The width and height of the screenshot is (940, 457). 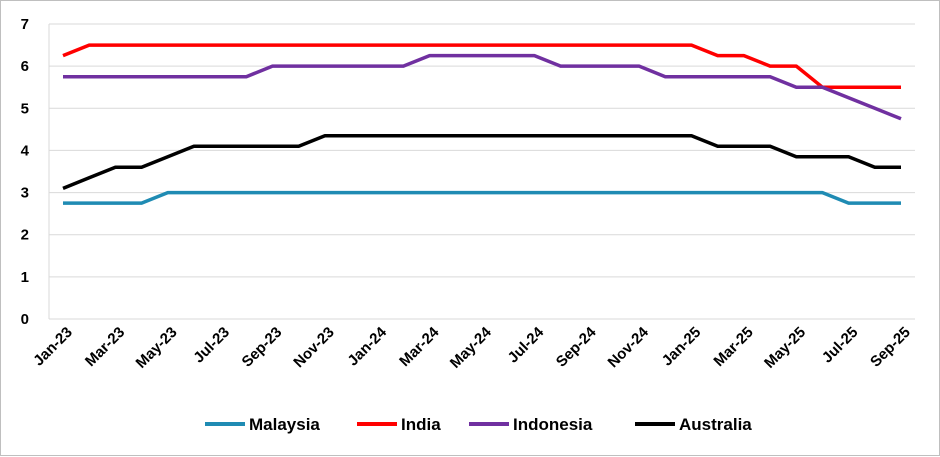 What do you see at coordinates (157, 348) in the screenshot?
I see `x-tick-label: May-23` at bounding box center [157, 348].